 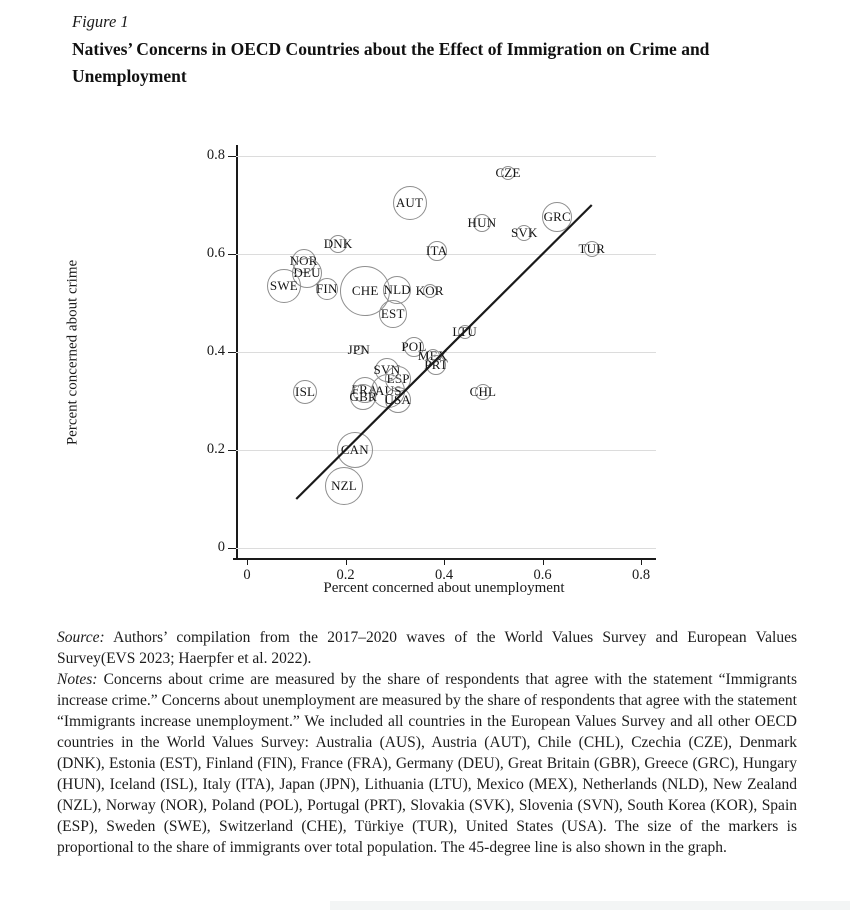 I want to click on figure-label: Figure 1, so click(x=100, y=21).